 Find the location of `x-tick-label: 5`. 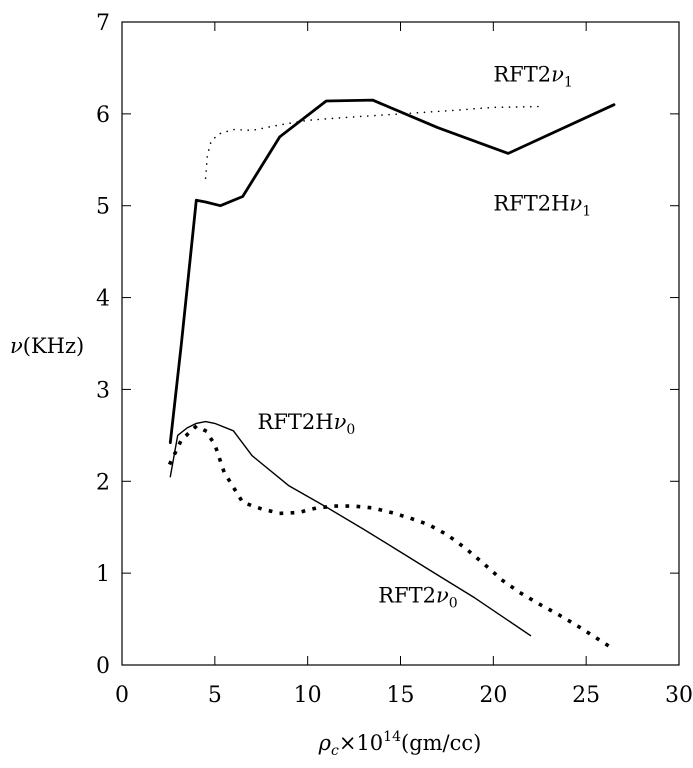

x-tick-label: 5 is located at coordinates (215, 695).